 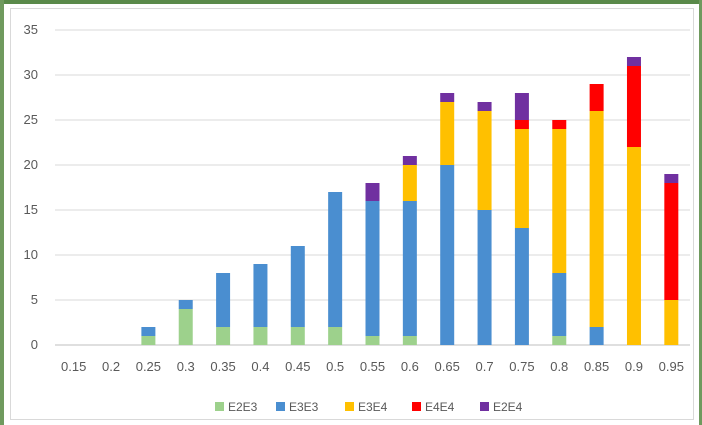 I want to click on x-tick-label: 0.6, so click(x=410, y=366).